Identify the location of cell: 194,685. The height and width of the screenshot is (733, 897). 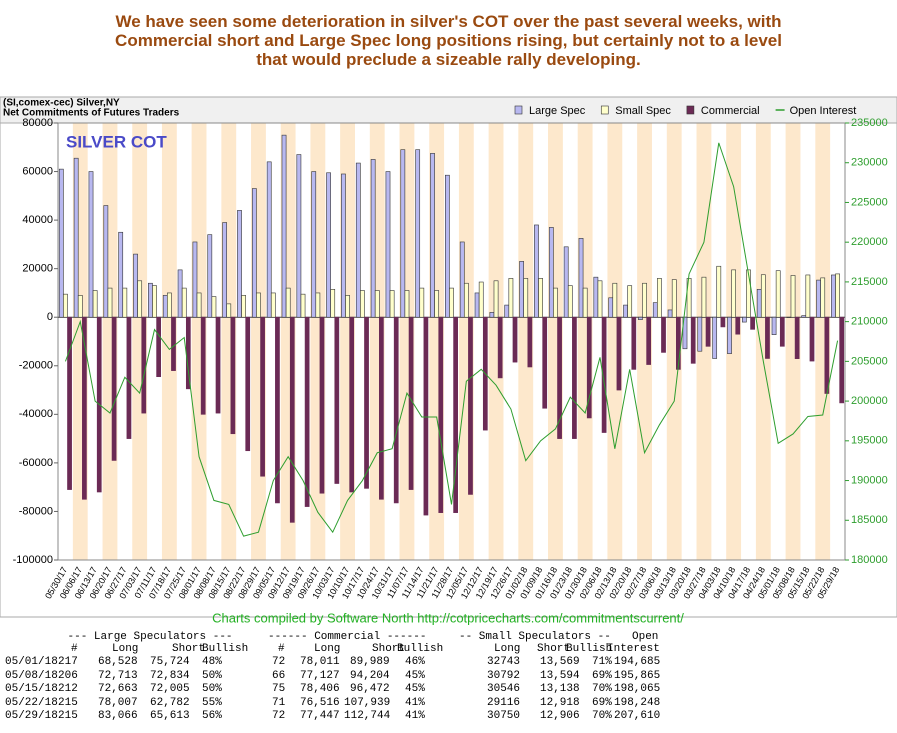
(637, 662).